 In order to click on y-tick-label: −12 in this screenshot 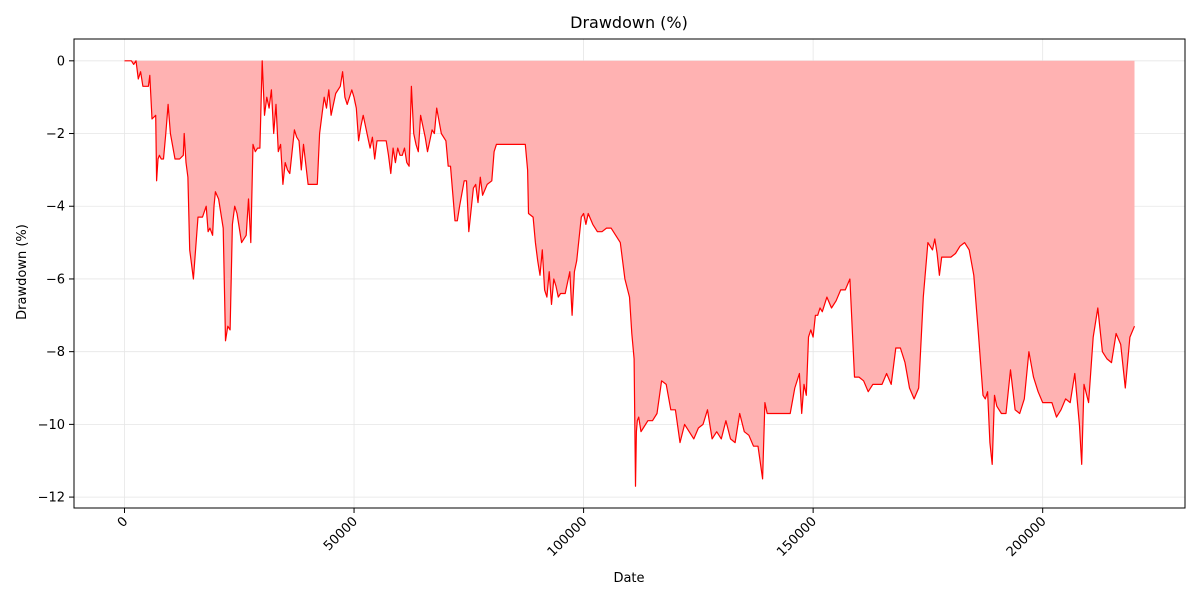, I will do `click(51, 498)`.